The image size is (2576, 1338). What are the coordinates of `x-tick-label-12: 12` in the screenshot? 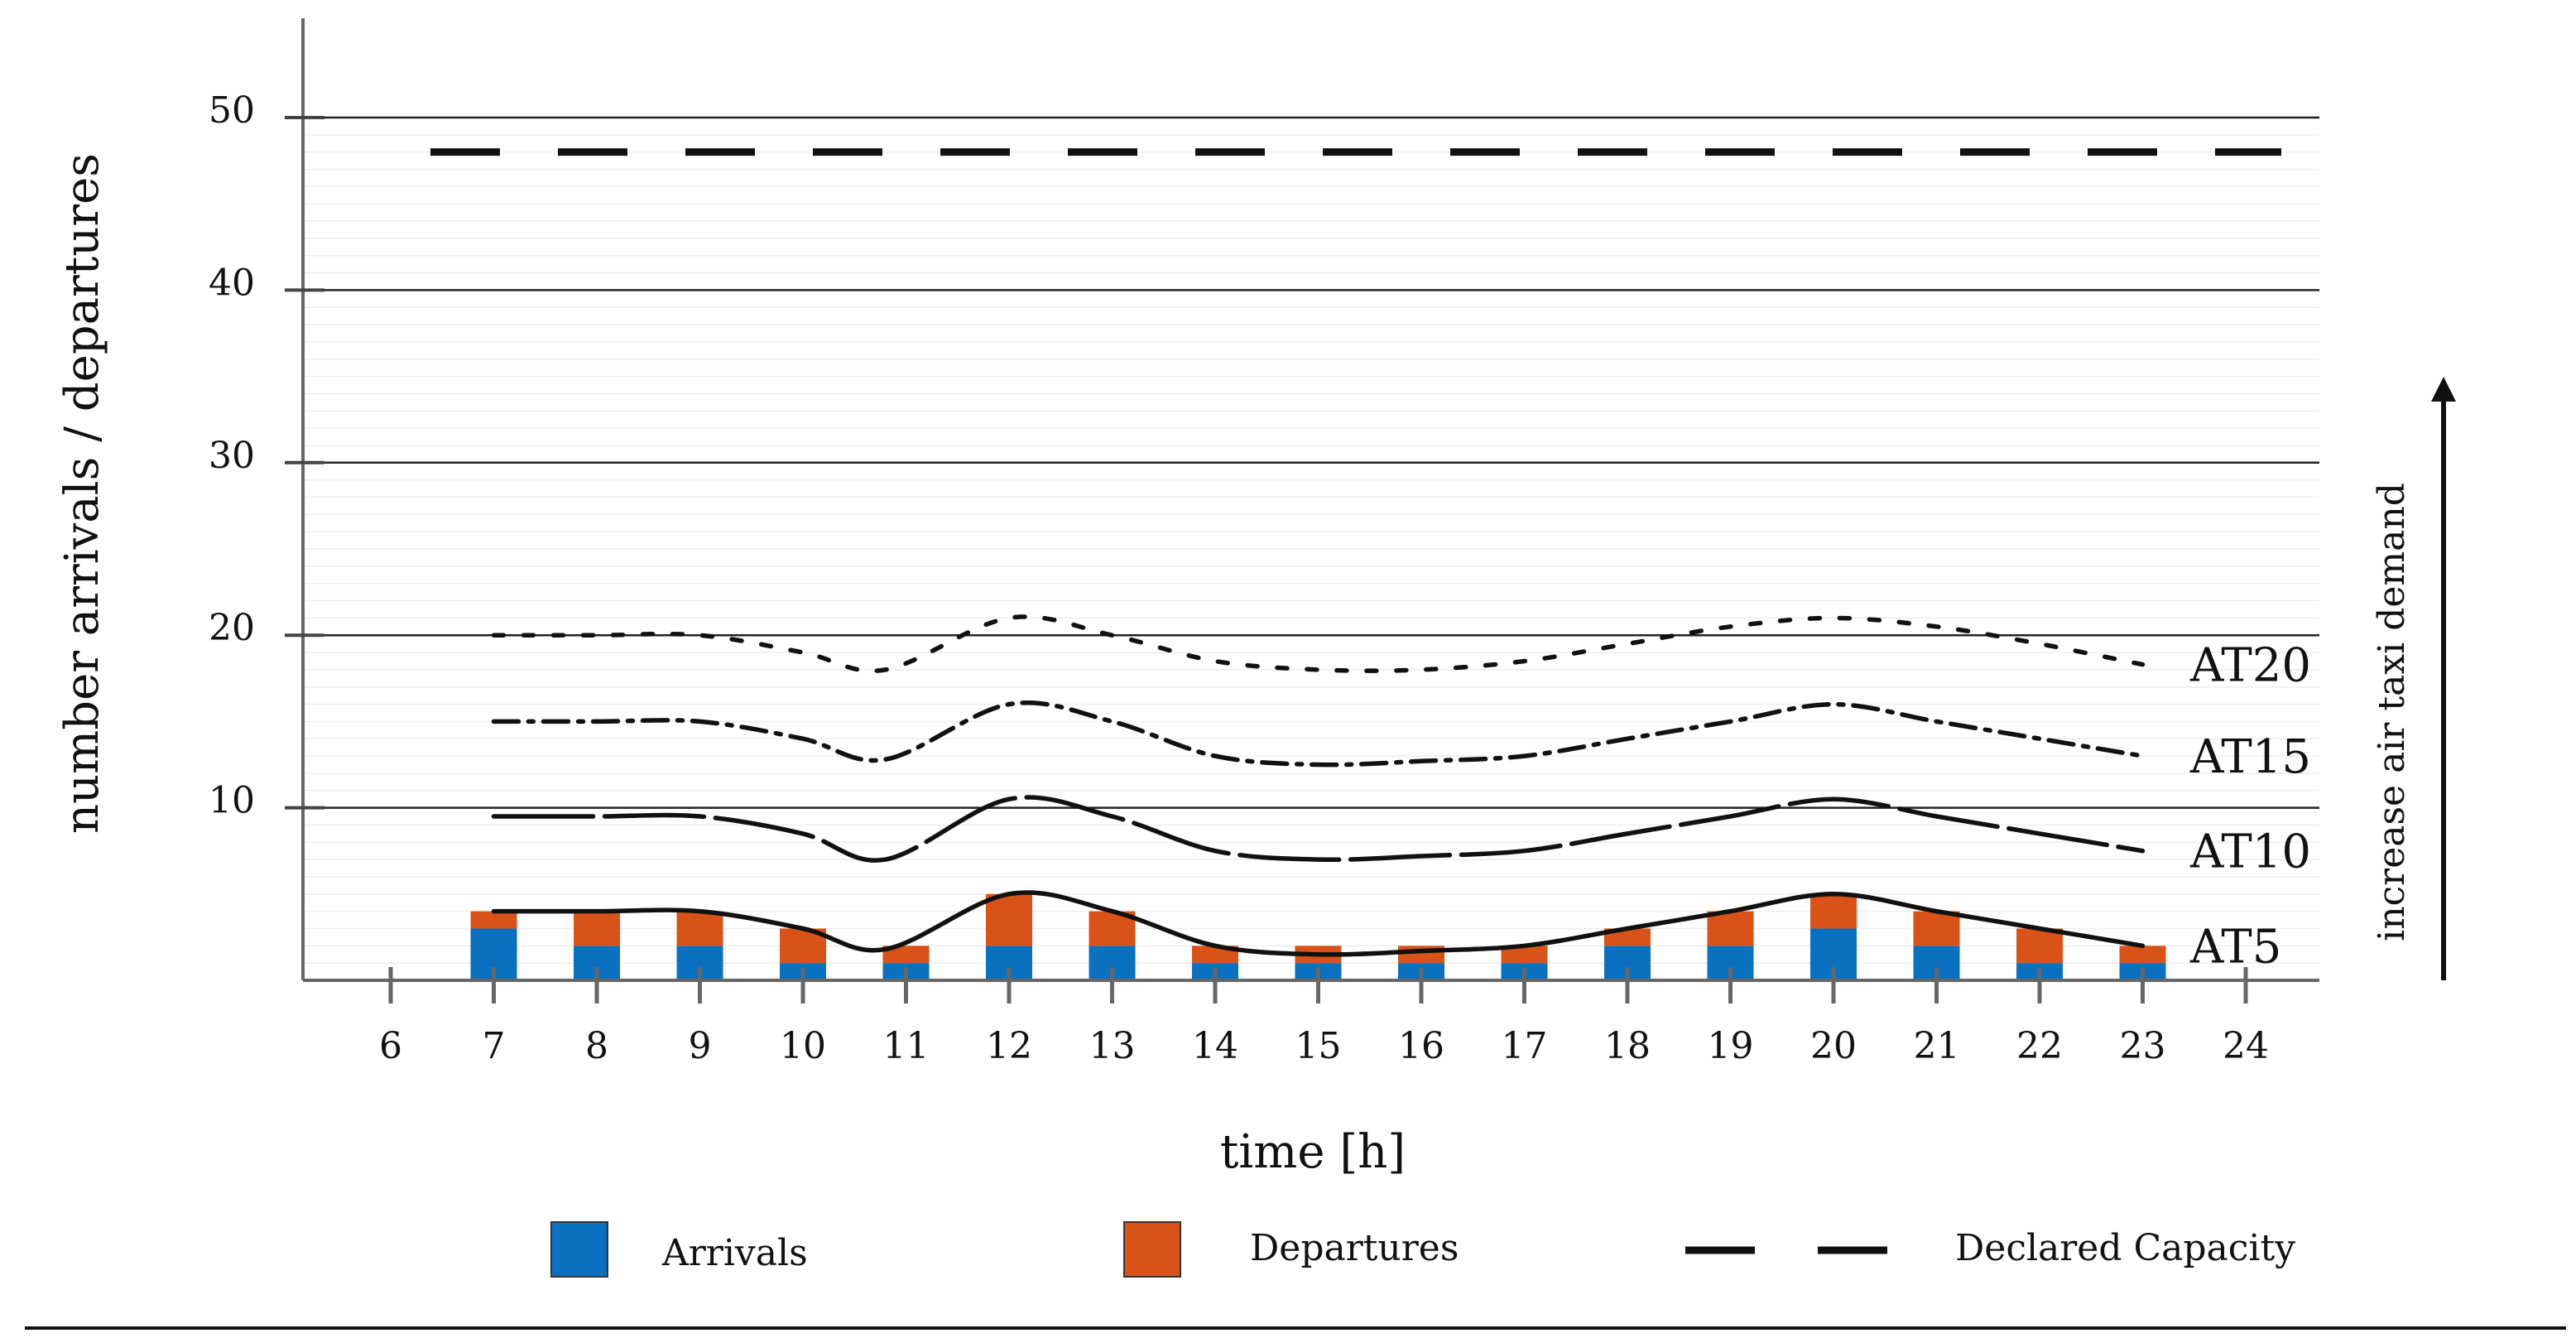 It's located at (1009, 1046).